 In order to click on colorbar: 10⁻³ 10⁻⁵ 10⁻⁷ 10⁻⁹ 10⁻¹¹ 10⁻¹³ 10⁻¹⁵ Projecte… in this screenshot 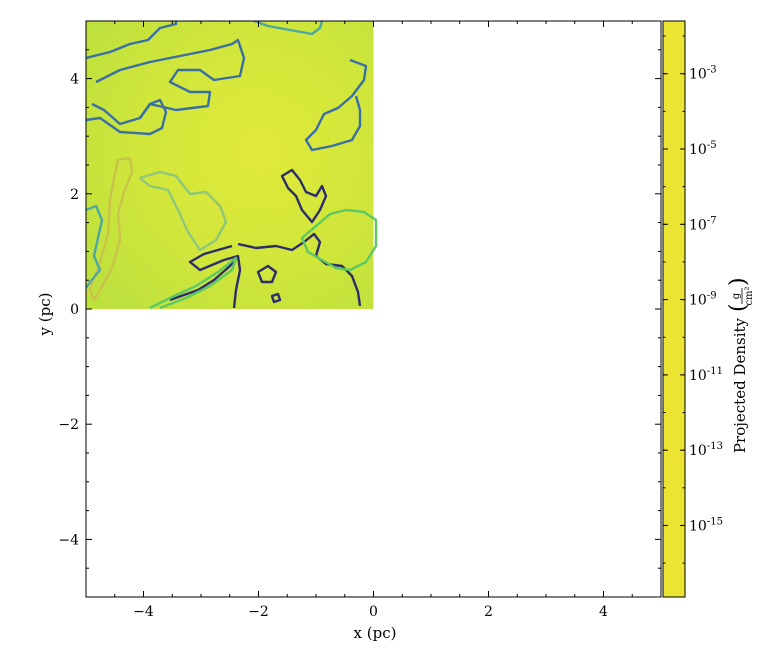, I will do `click(708, 309)`.